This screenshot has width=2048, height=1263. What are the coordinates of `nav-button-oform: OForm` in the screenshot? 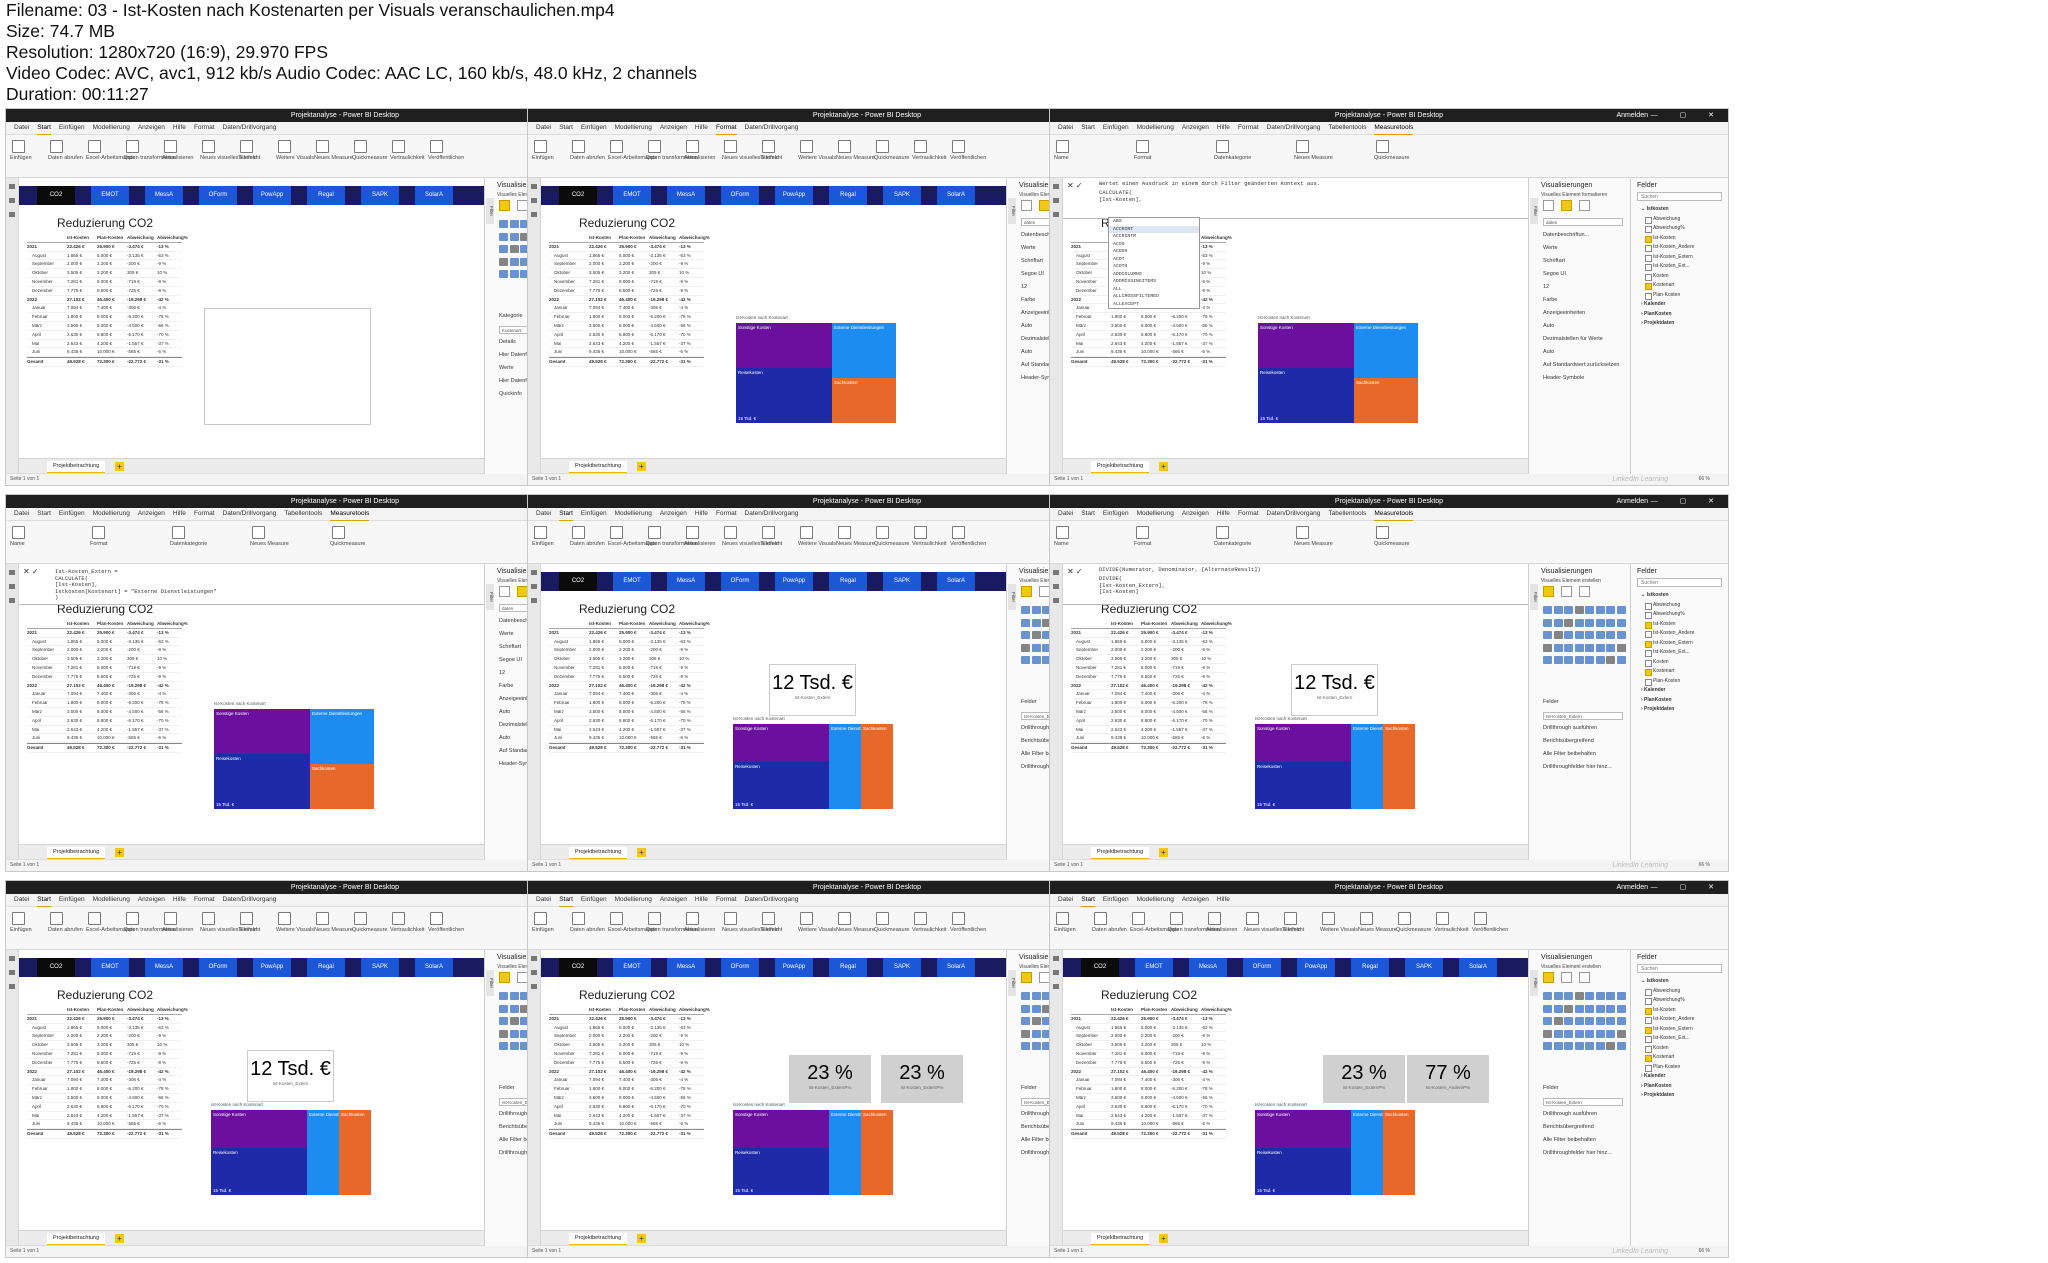 It's located at (740, 967).